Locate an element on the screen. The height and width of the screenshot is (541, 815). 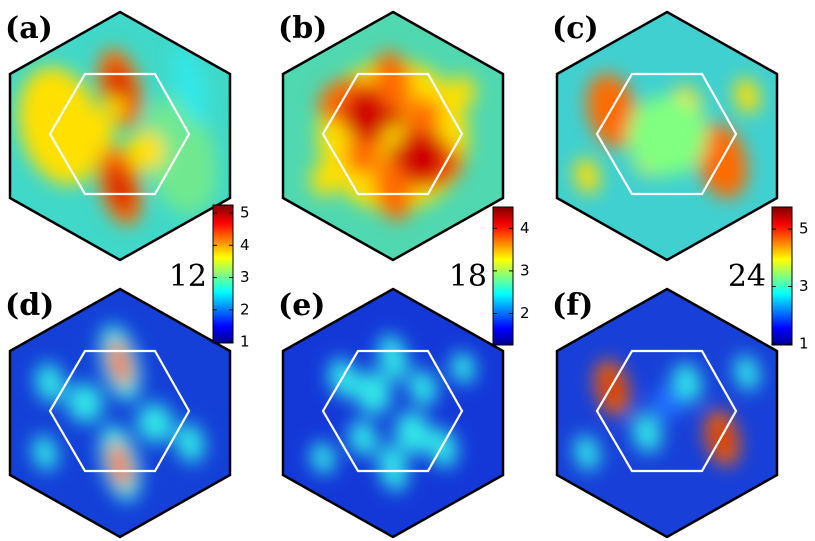
panel-label: (e) is located at coordinates (301, 305).